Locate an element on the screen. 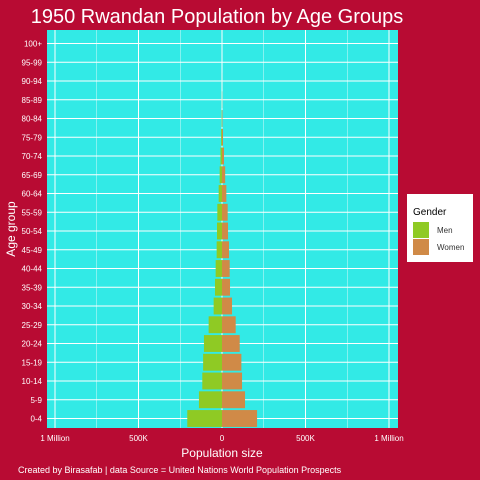  y-tick-label: 100+ is located at coordinates (33, 44).